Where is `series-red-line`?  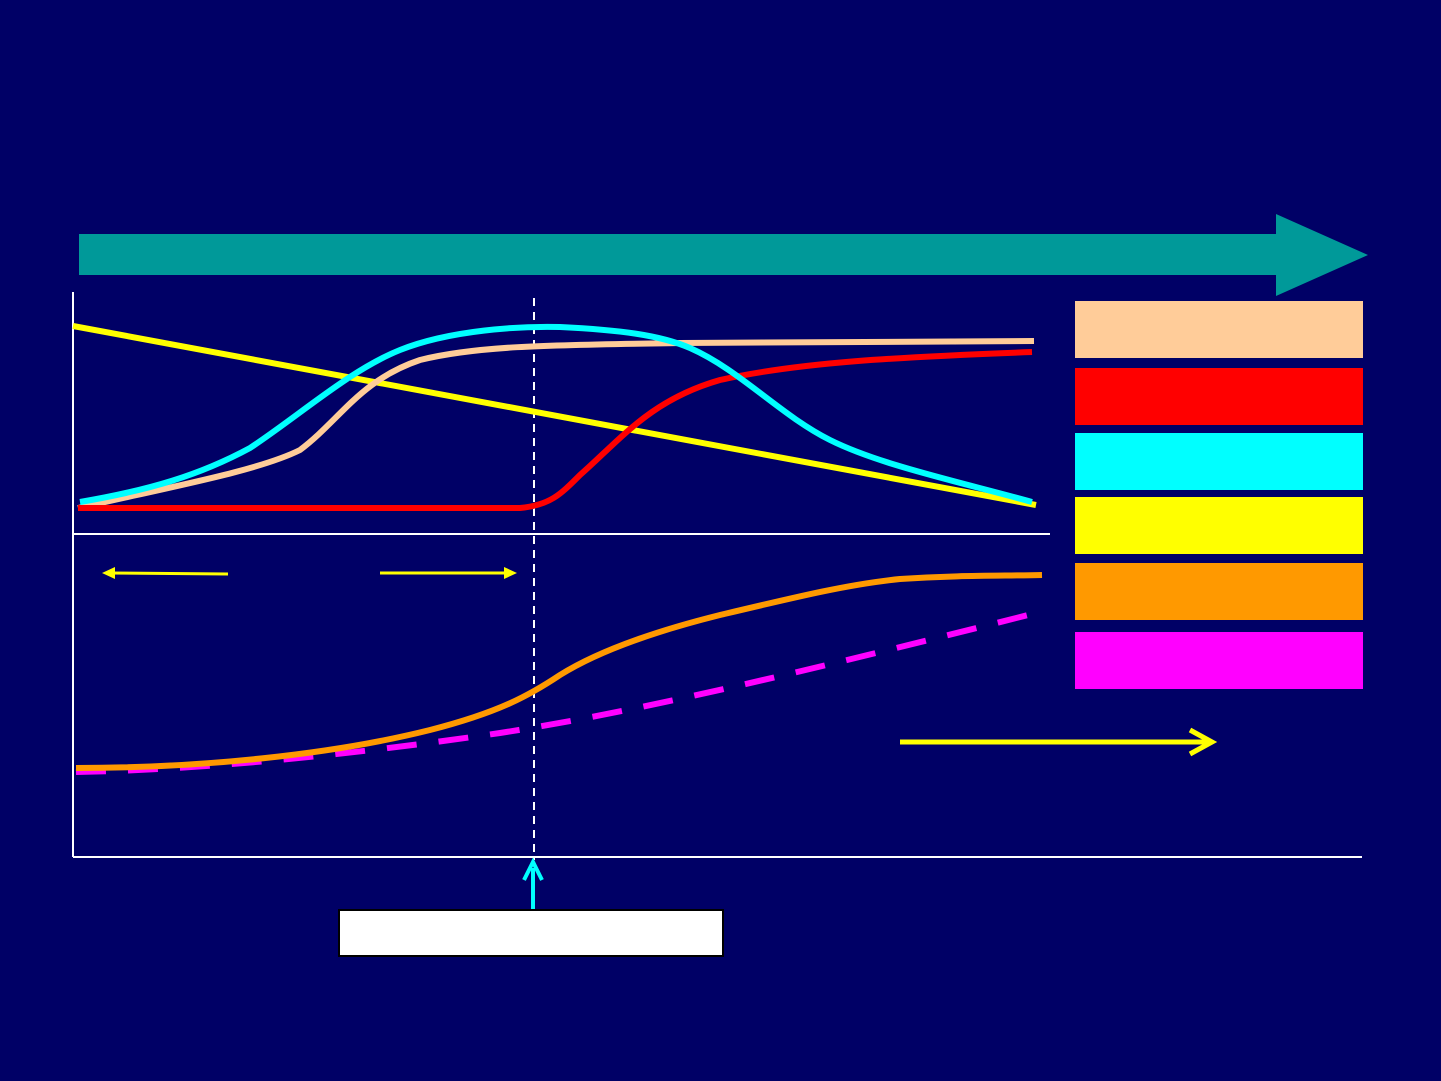 series-red-line is located at coordinates (555, 430).